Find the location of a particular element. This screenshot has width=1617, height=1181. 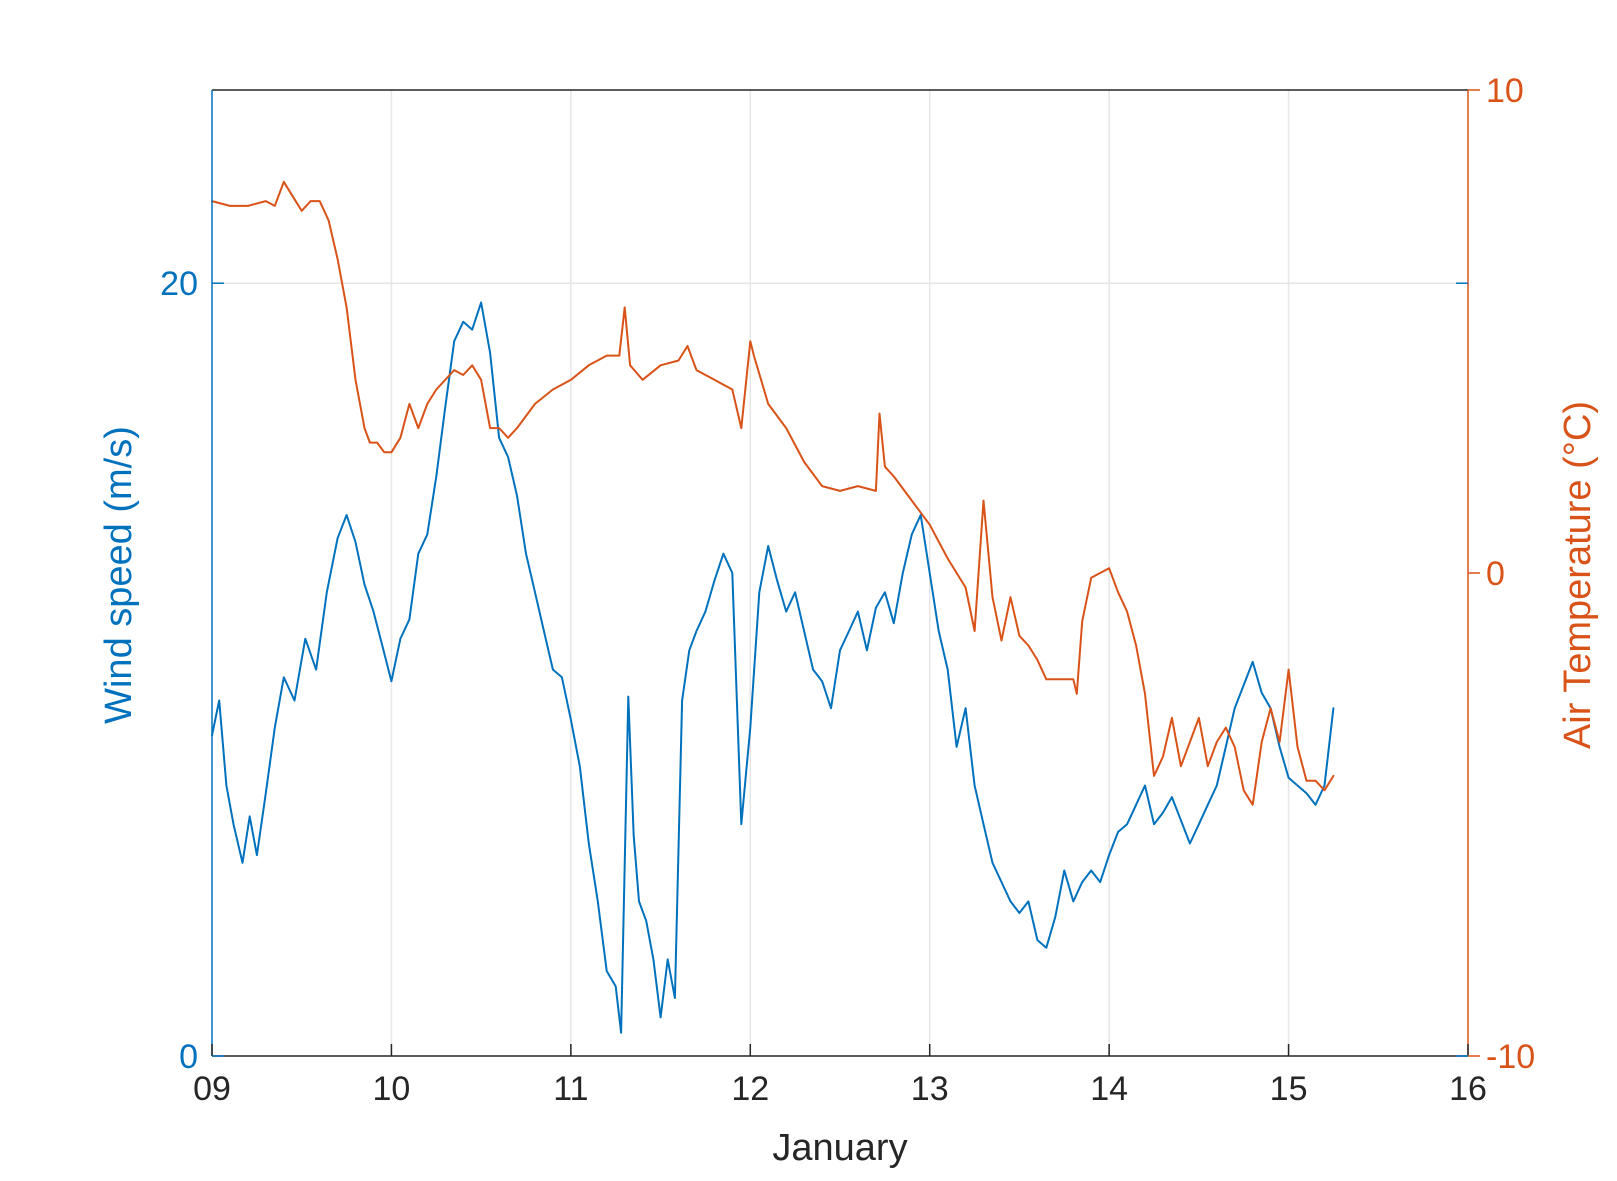

y-right-tick-label: 0 is located at coordinates (1495, 574).